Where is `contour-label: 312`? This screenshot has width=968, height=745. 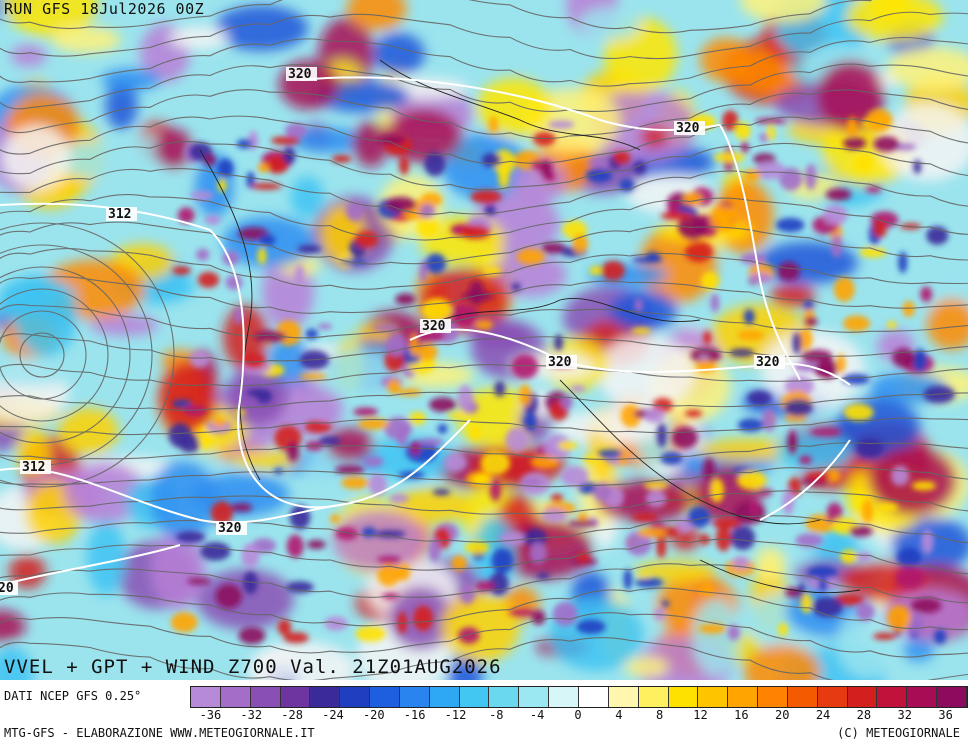
contour-label: 312 is located at coordinates (119, 214).